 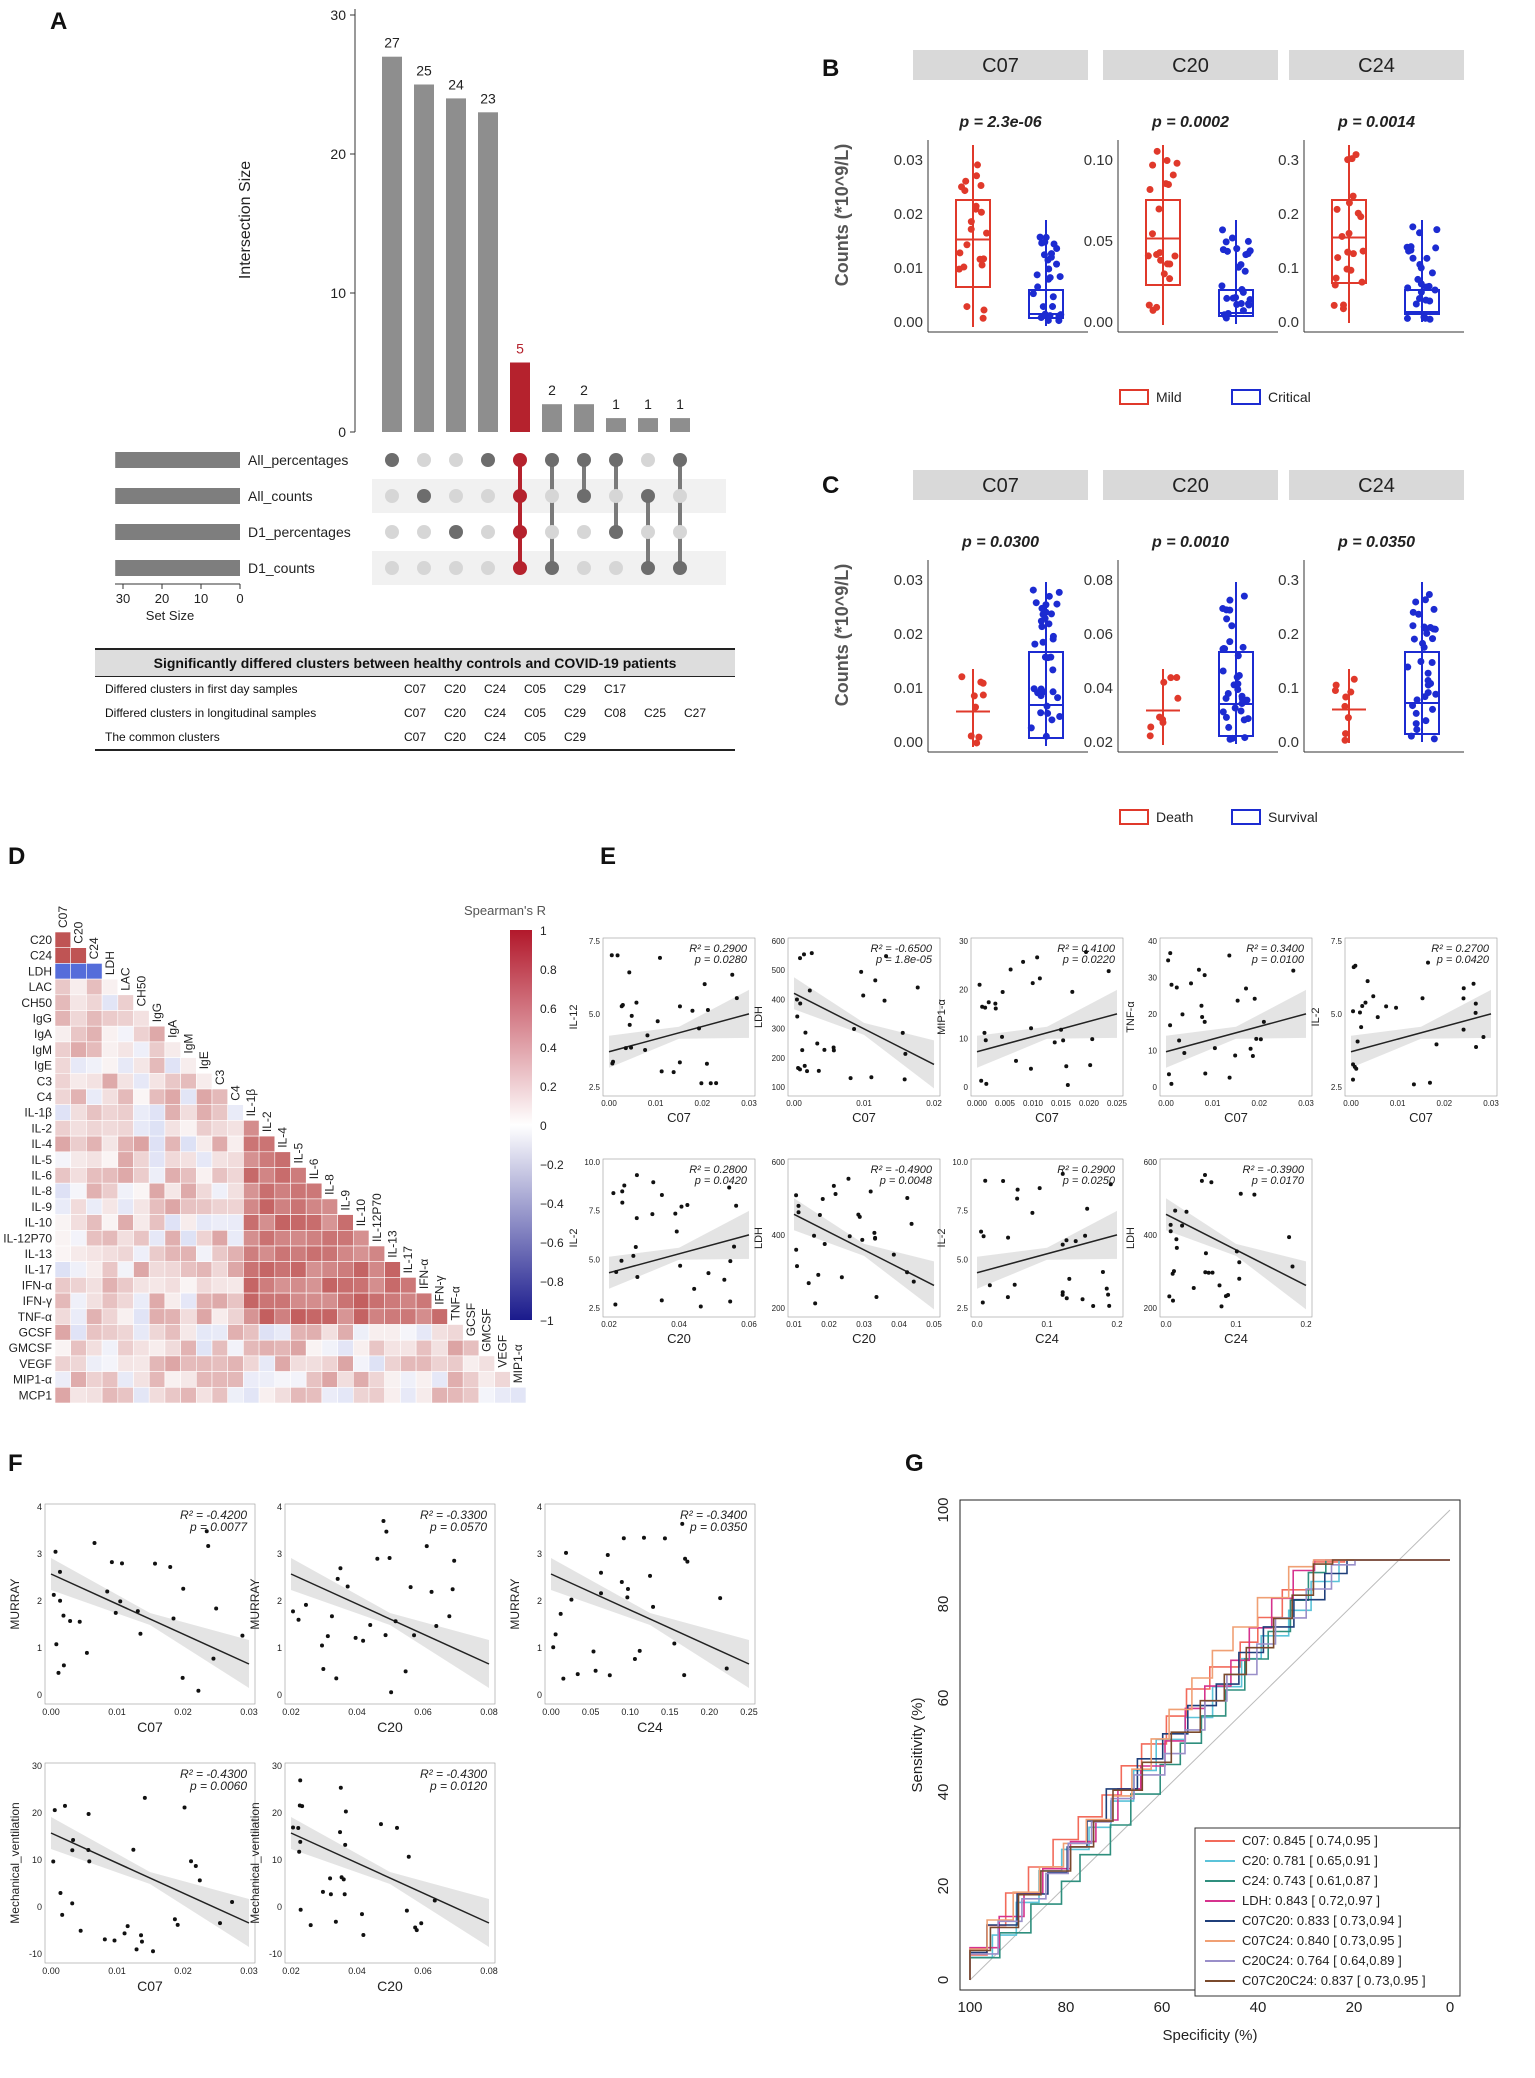 I want to click on scatterF-x-tick: 0.08, so click(x=489, y=1971).